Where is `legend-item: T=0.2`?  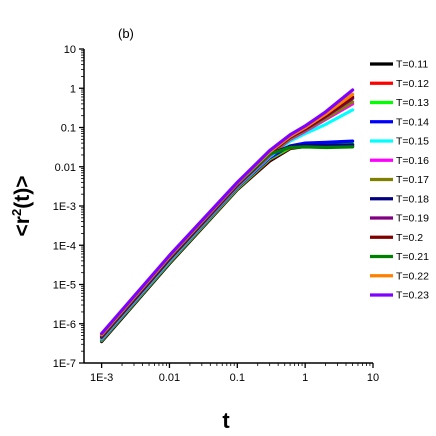
legend-item: T=0.2 is located at coordinates (396, 238).